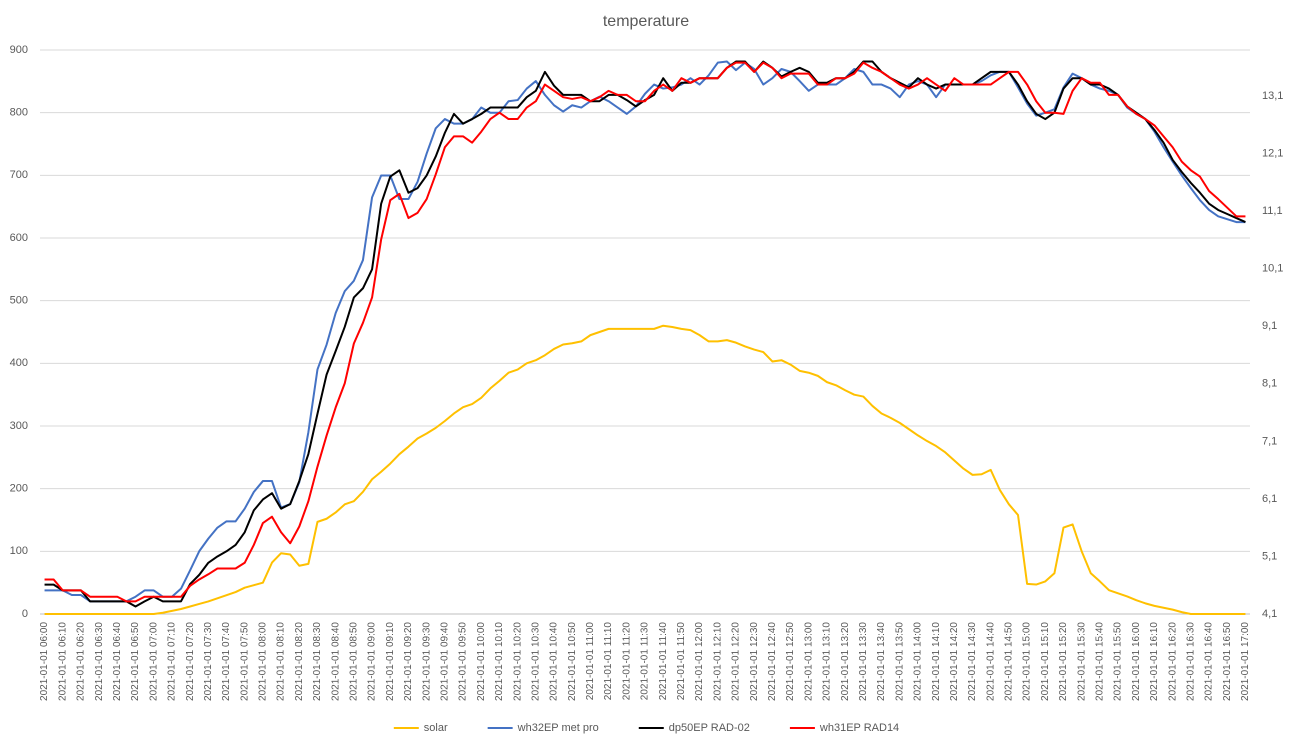  I want to click on x-tick-label: 2021-01-01 08:50, so click(354, 661).